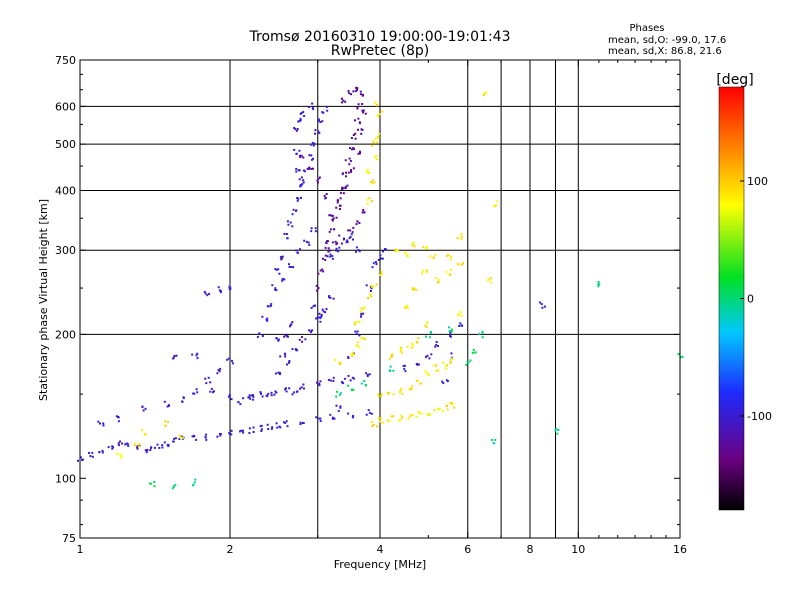 This screenshot has width=800, height=600. What do you see at coordinates (380, 564) in the screenshot?
I see `x-axis-label: Frequency [MHz]` at bounding box center [380, 564].